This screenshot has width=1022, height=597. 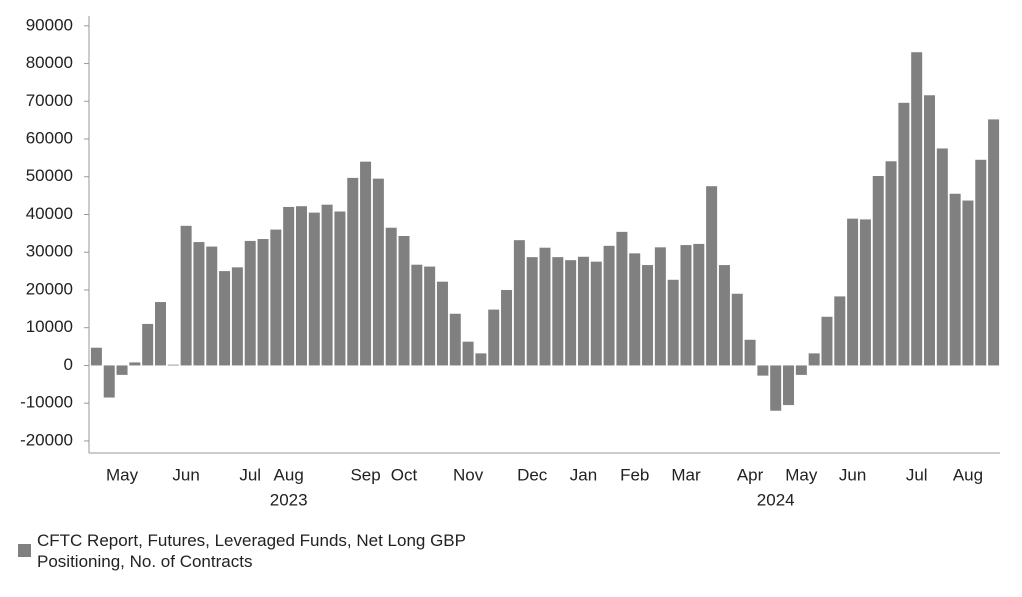 What do you see at coordinates (49, 213) in the screenshot?
I see `y-tick-label: 40000` at bounding box center [49, 213].